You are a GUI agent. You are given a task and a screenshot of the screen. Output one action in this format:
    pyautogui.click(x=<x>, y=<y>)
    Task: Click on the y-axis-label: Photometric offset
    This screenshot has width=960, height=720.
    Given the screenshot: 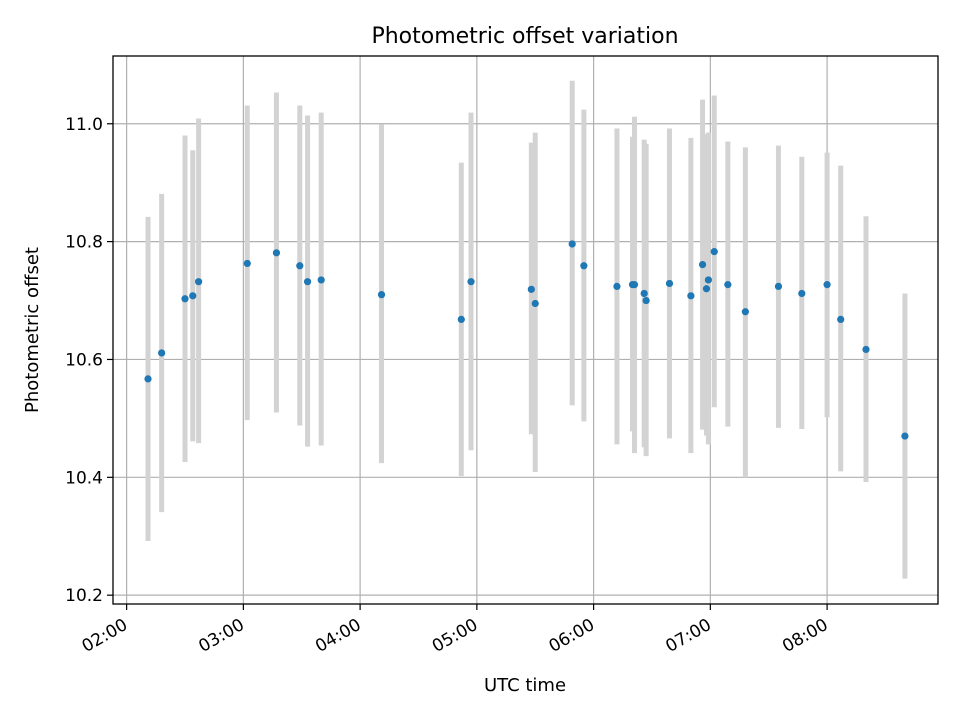 What is the action you would take?
    pyautogui.click(x=32, y=330)
    